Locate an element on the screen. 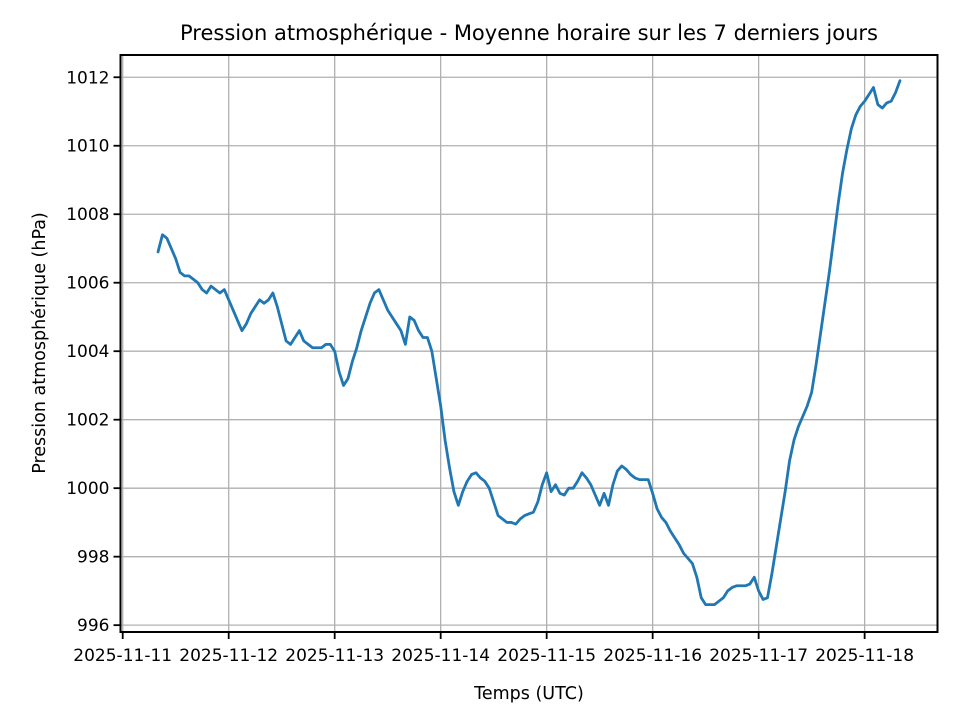  y-tick-label: 1000 is located at coordinates (87, 489).